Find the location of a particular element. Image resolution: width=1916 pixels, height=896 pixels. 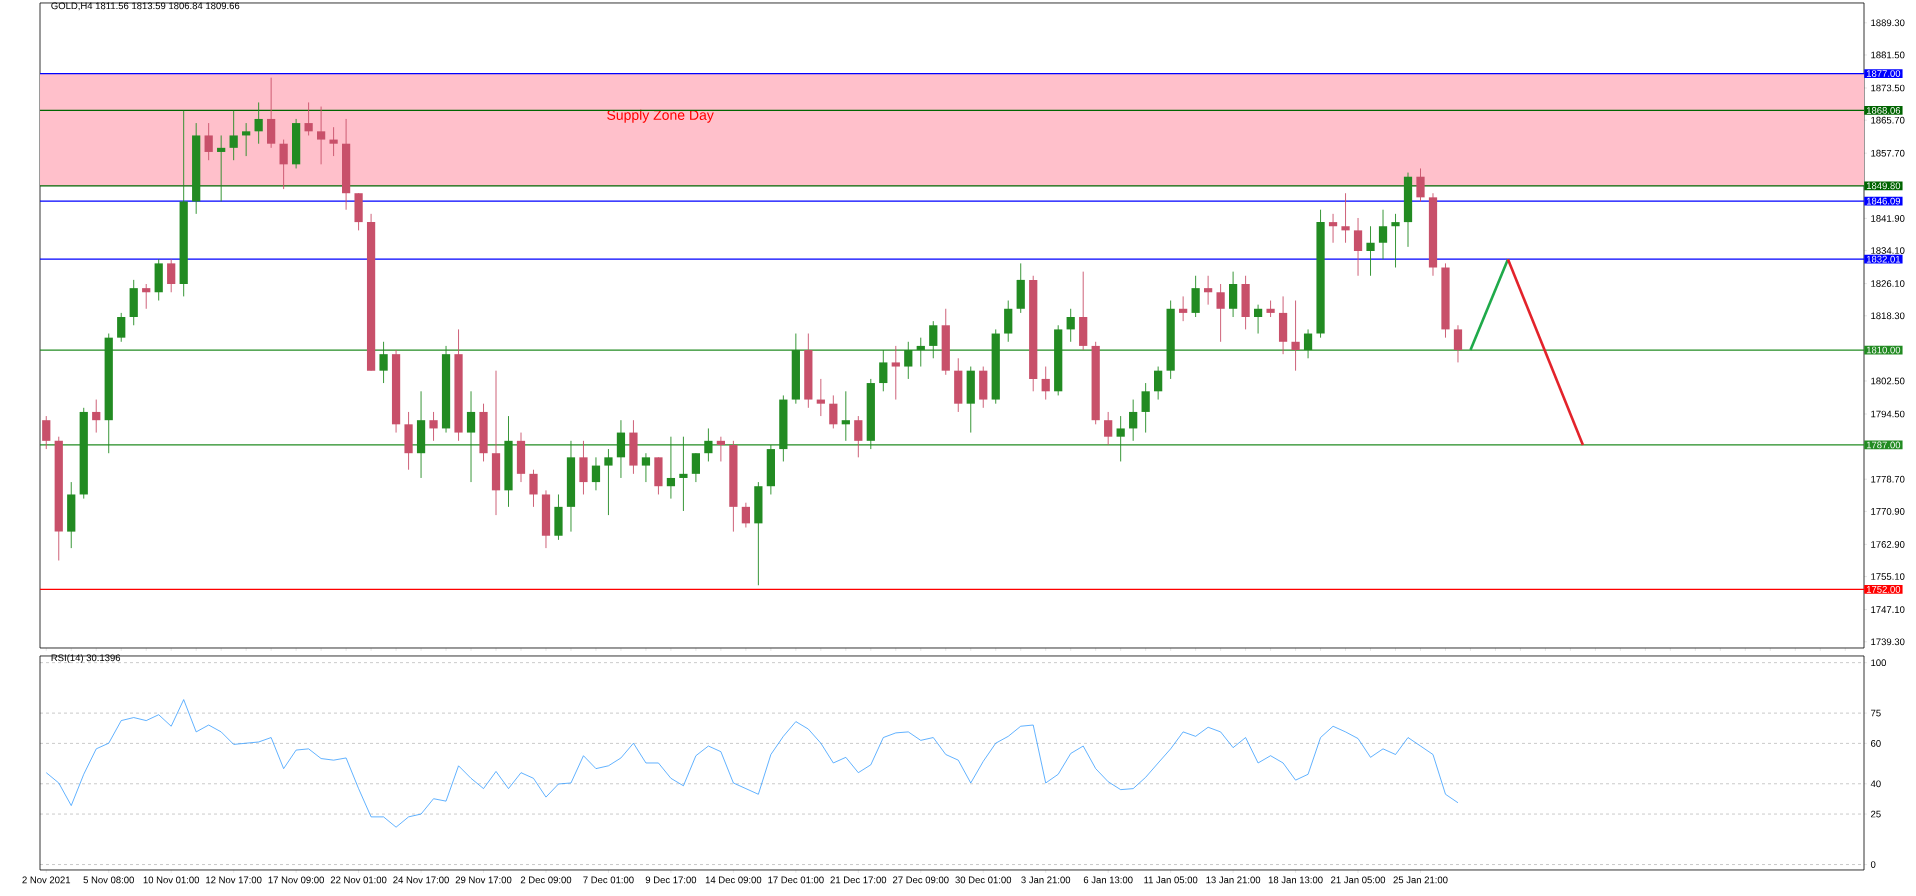

y-tick-label: 1889.30 is located at coordinates (1888, 23).